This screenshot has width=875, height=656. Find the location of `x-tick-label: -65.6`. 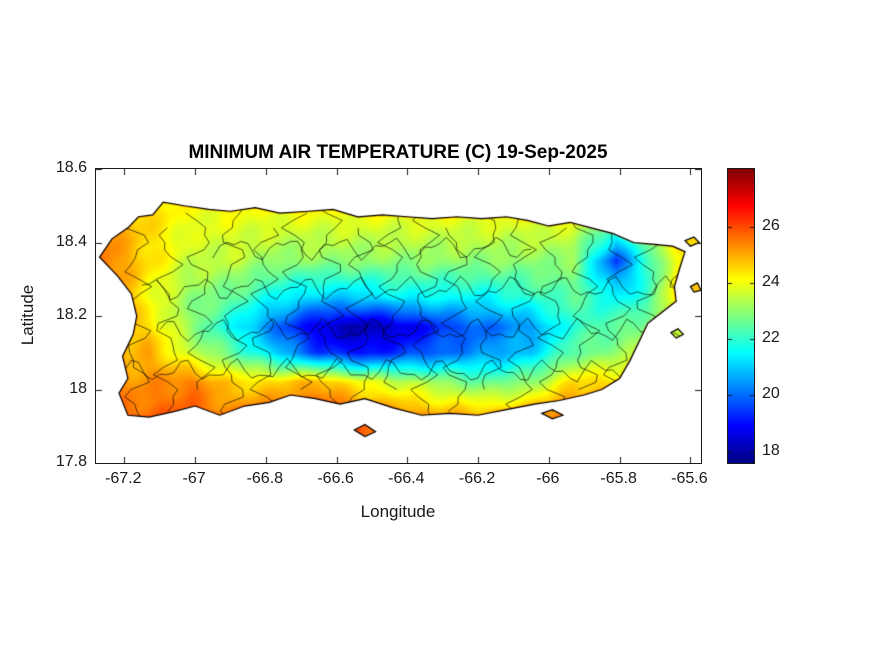

x-tick-label: -65.6 is located at coordinates (689, 478).